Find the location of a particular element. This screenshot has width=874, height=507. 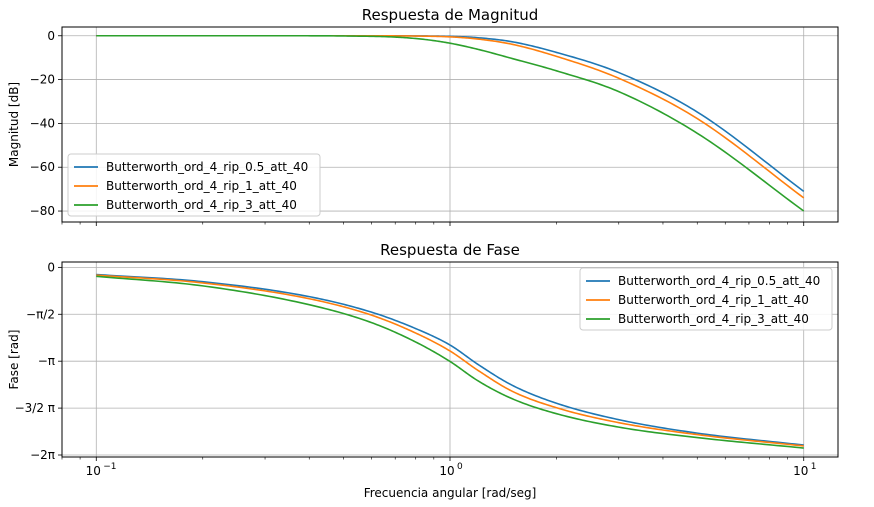

phase-xlabel: Frecuencia angular [rad/seg] is located at coordinates (450, 493).